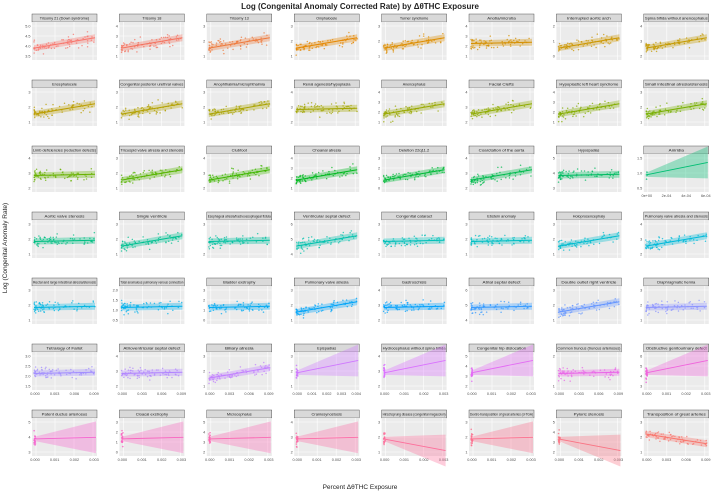 The image size is (713, 494). What do you see at coordinates (162, 460) in the screenshot?
I see `x-tick-label: 0.002` at bounding box center [162, 460].